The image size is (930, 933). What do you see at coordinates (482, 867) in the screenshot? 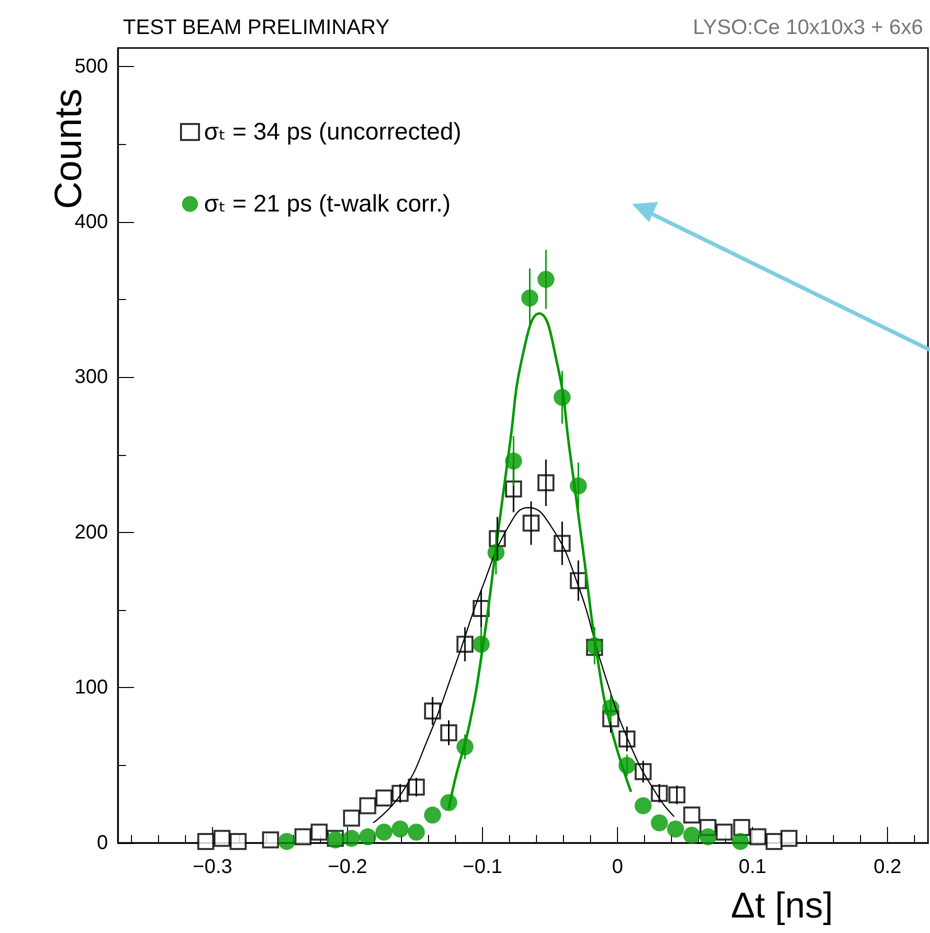
I see `x-tick-label: −0.1` at bounding box center [482, 867].